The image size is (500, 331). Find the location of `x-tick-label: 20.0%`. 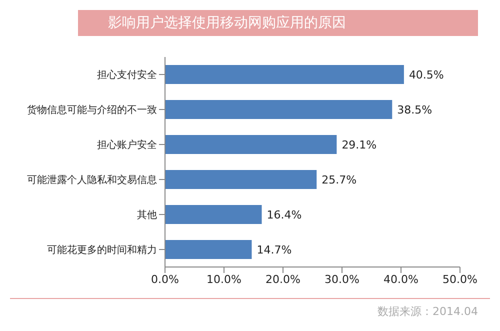

x-tick-label: 20.0% is located at coordinates (283, 279).